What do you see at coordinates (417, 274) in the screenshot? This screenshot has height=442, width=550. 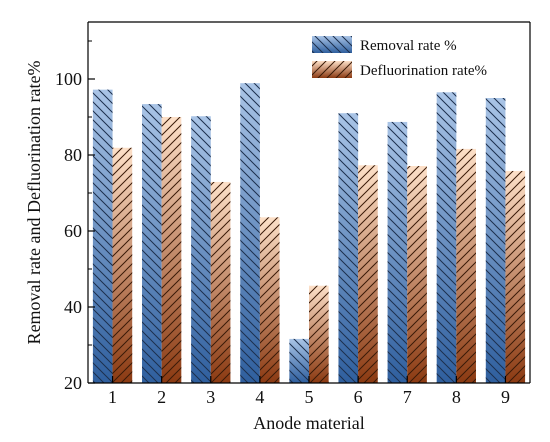 I see `bar-series2-cat7` at bounding box center [417, 274].